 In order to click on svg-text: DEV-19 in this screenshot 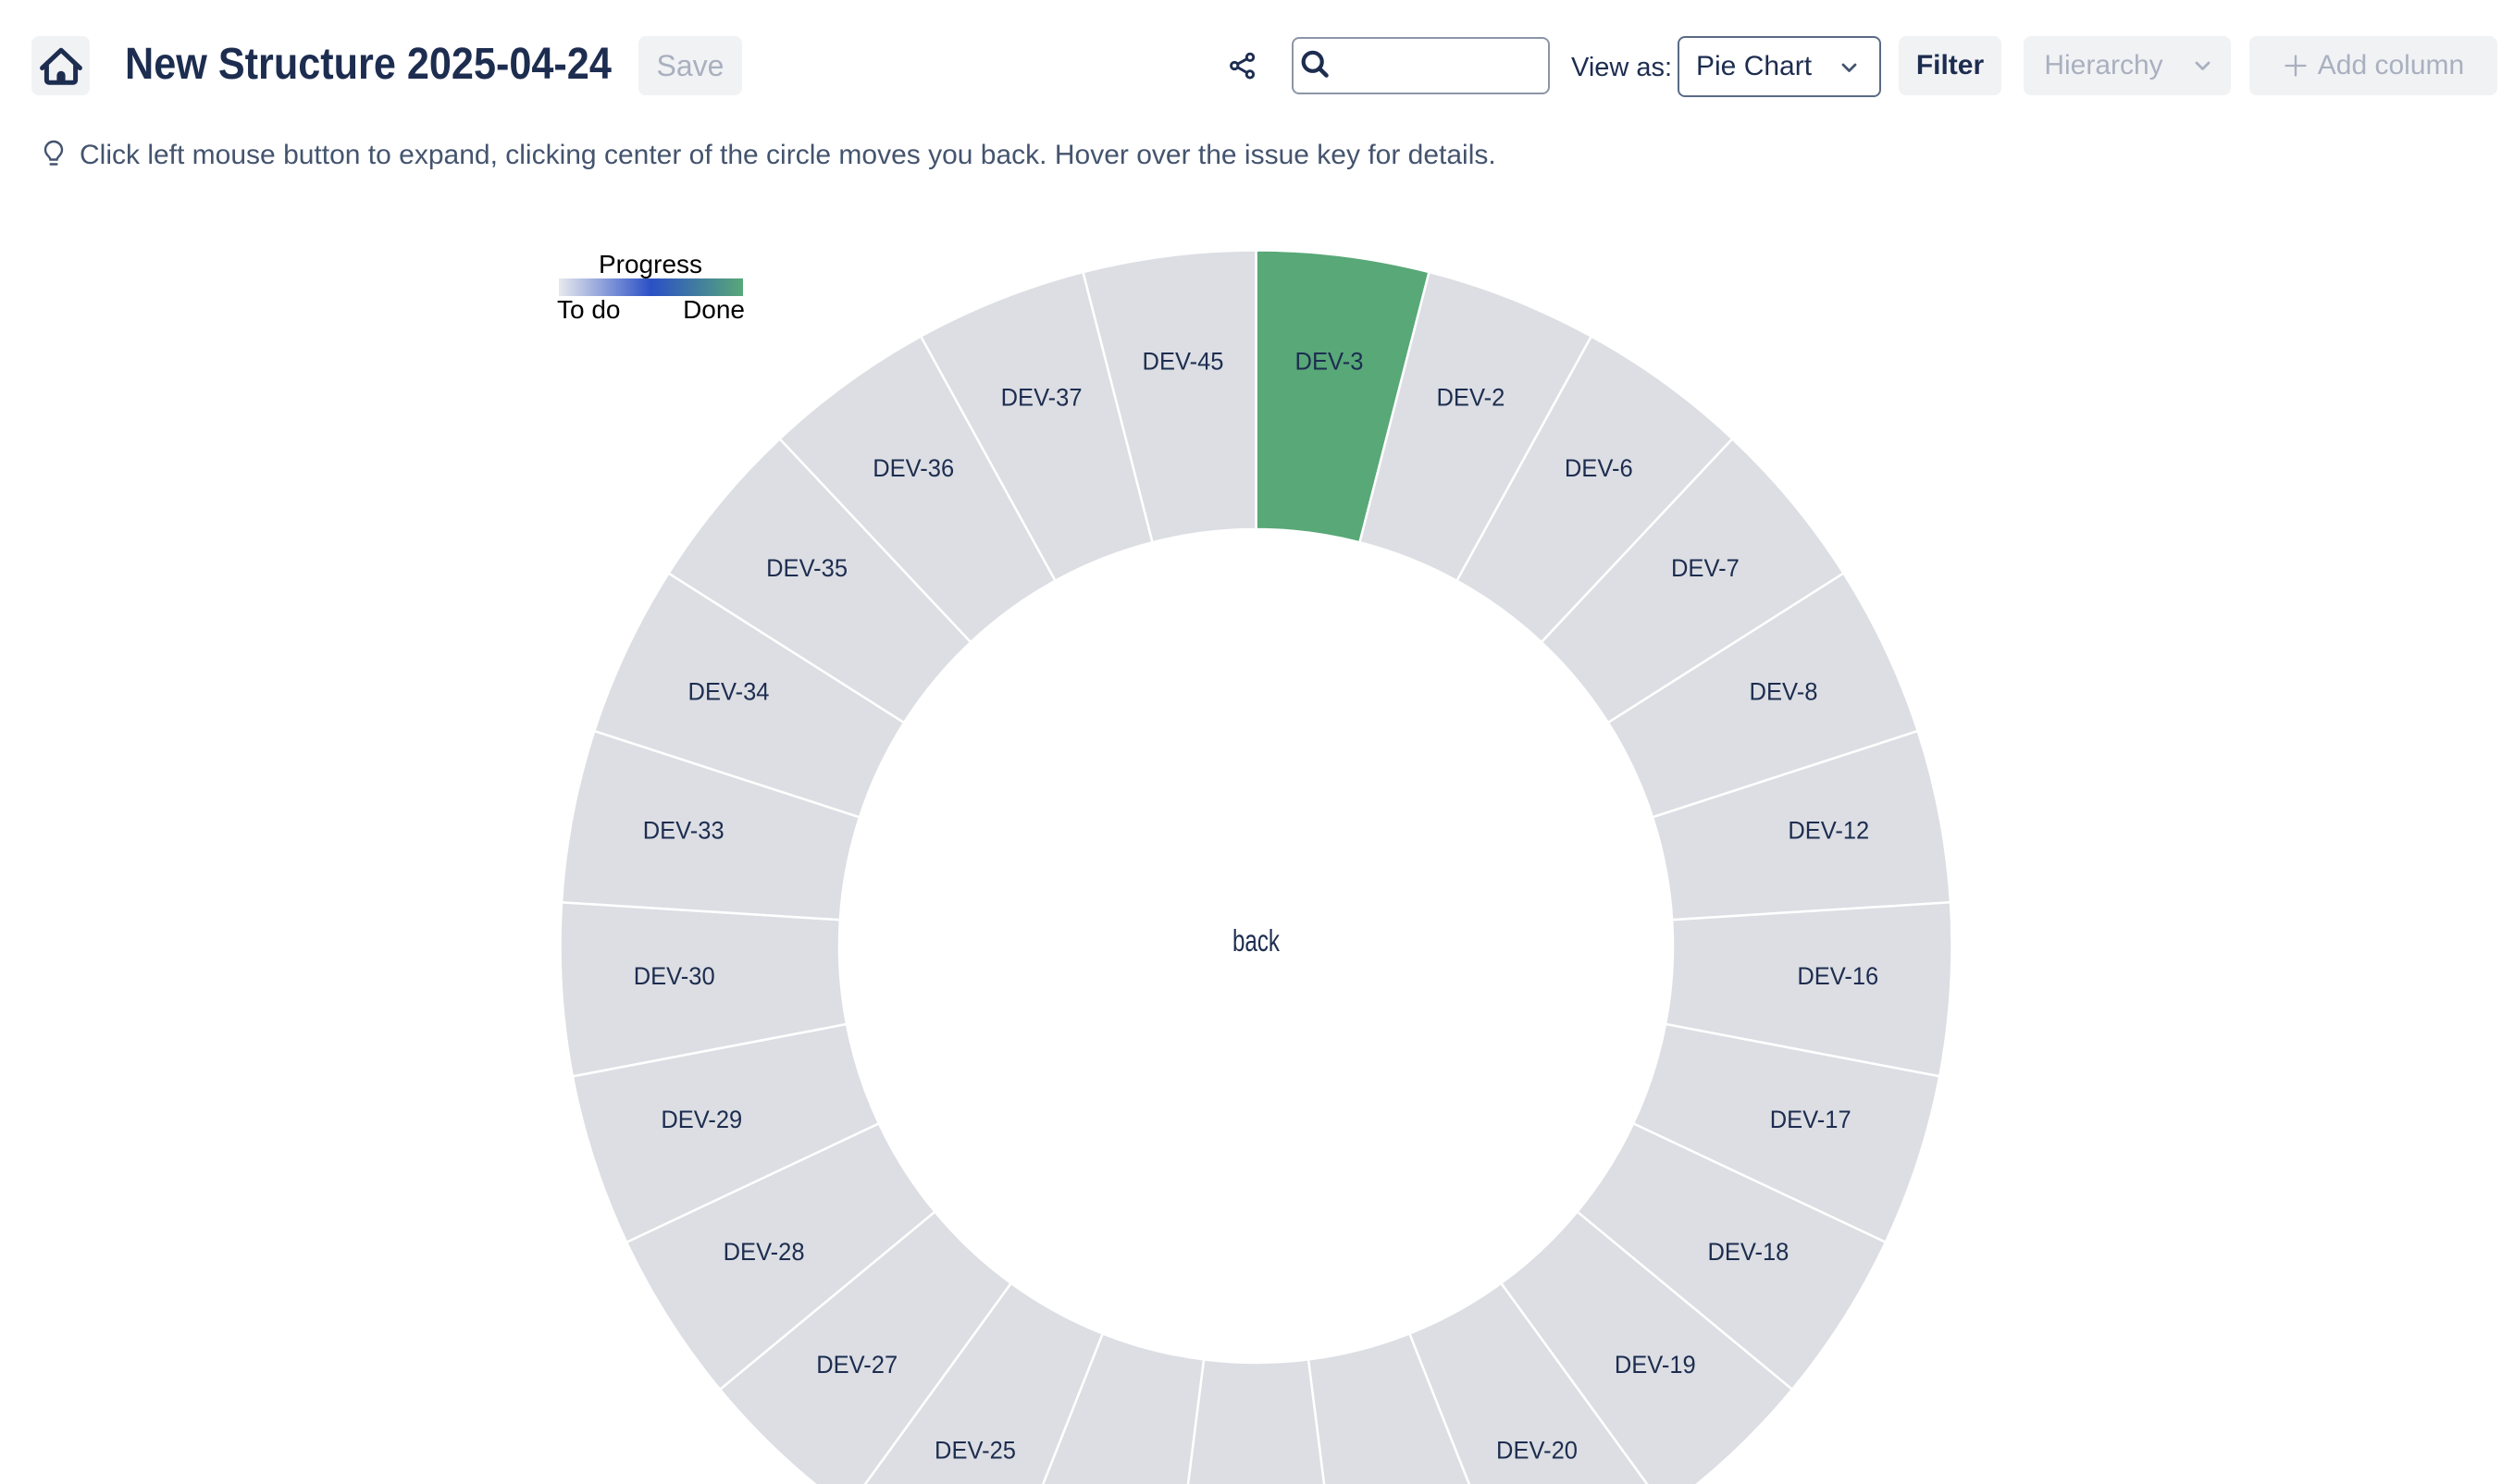, I will do `click(1656, 1365)`.